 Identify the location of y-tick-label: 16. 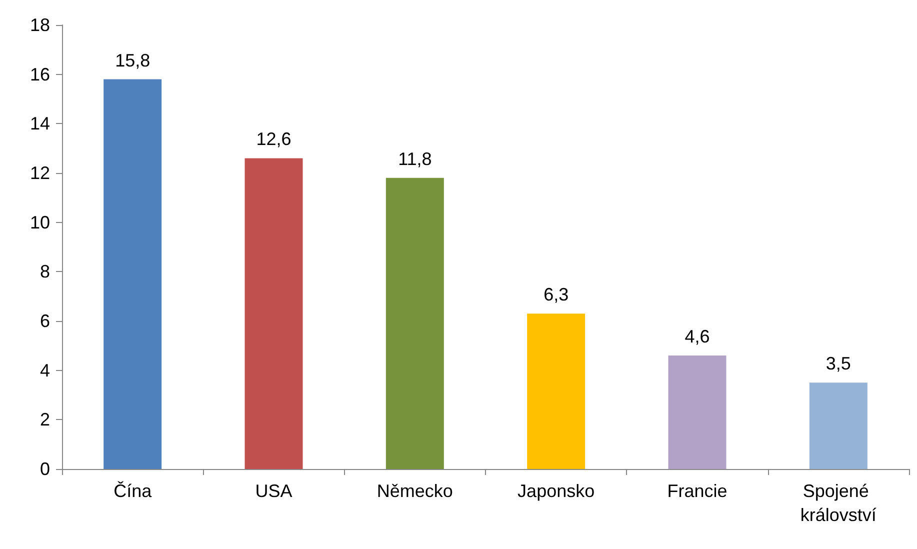
(40, 74).